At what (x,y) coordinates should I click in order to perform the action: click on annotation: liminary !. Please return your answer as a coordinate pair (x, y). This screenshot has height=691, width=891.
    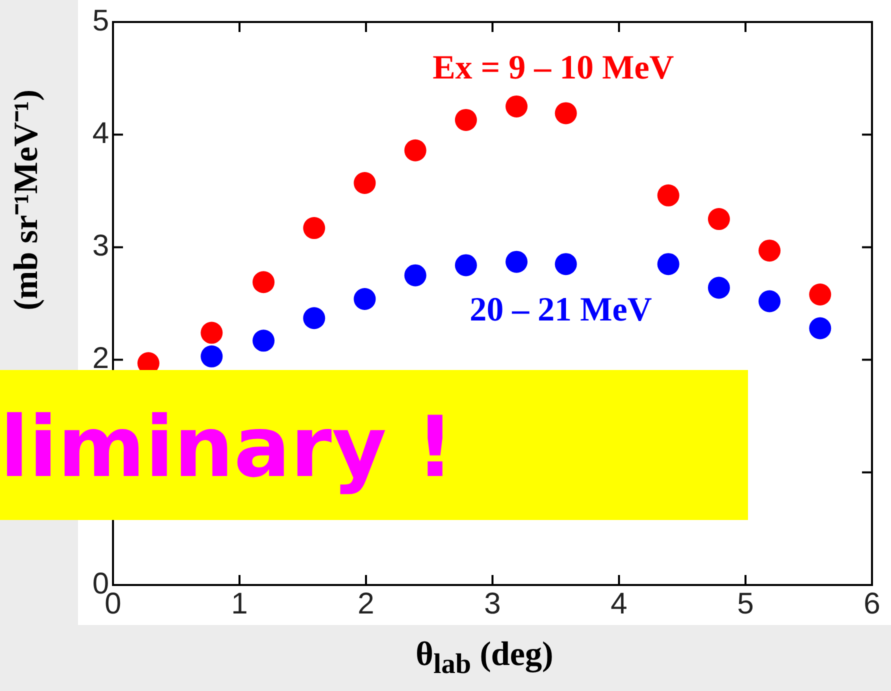
    Looking at the image, I should click on (227, 447).